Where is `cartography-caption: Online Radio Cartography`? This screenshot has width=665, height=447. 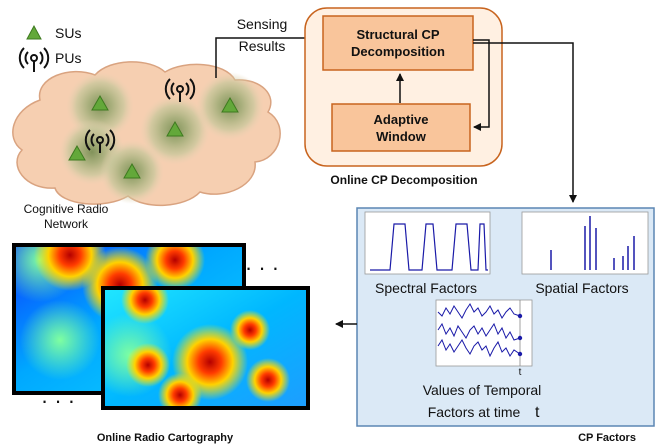 cartography-caption: Online Radio Cartography is located at coordinates (165, 438).